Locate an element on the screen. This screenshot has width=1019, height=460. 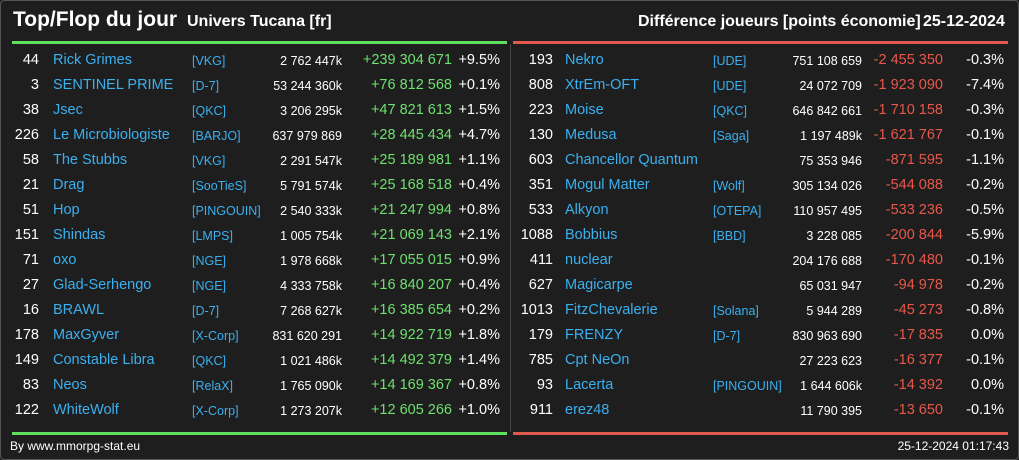
rank: 71 is located at coordinates (30, 260).